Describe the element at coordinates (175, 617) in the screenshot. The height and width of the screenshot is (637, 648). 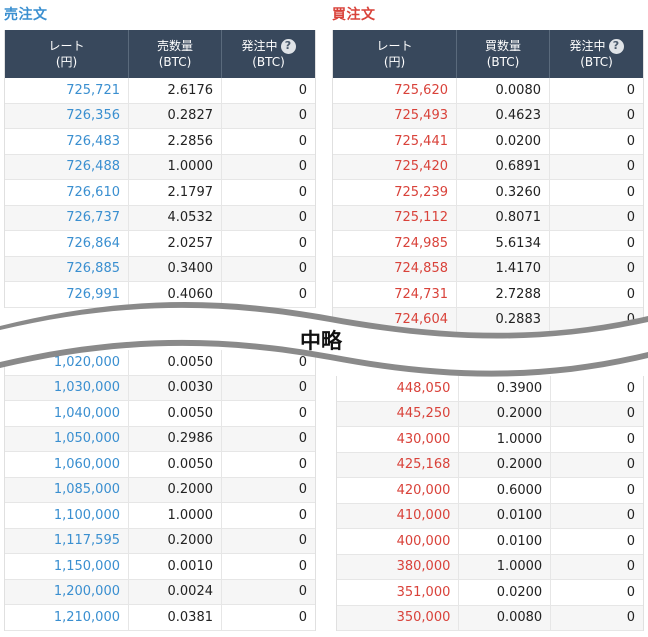
I see `qty-cell: 0.0381` at that location.